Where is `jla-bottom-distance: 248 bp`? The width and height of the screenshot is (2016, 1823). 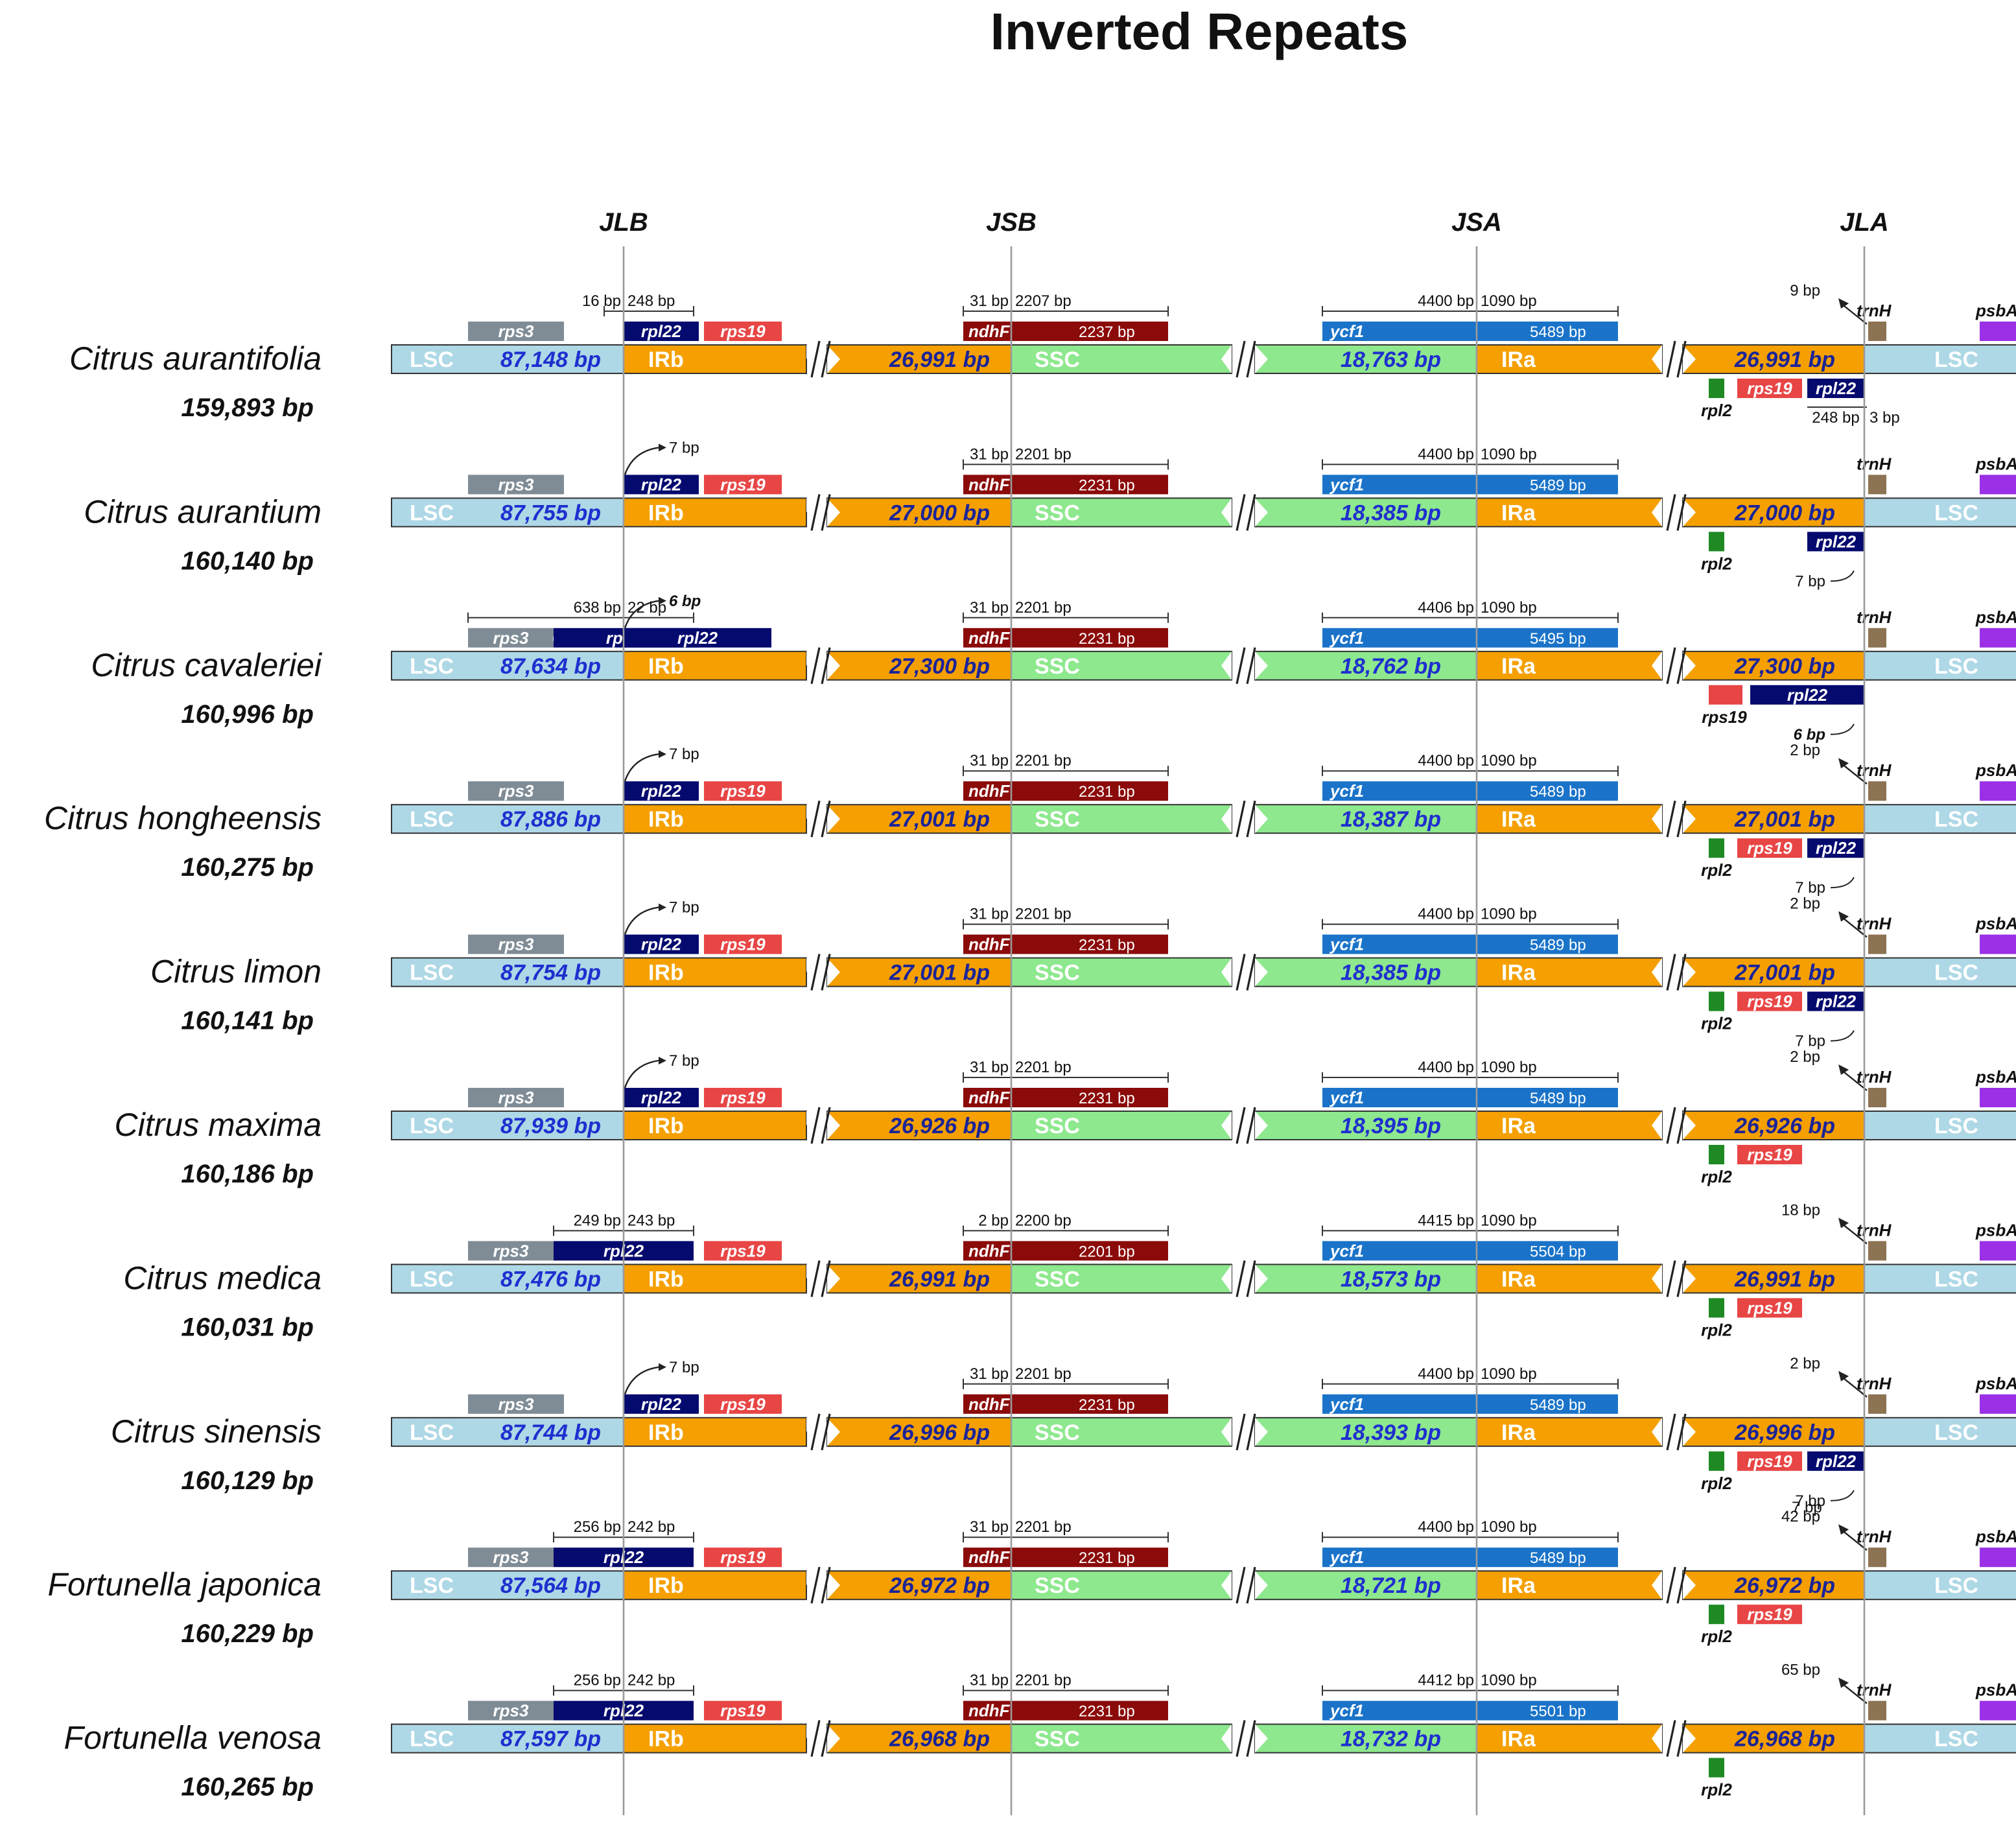 jla-bottom-distance: 248 bp is located at coordinates (1836, 418).